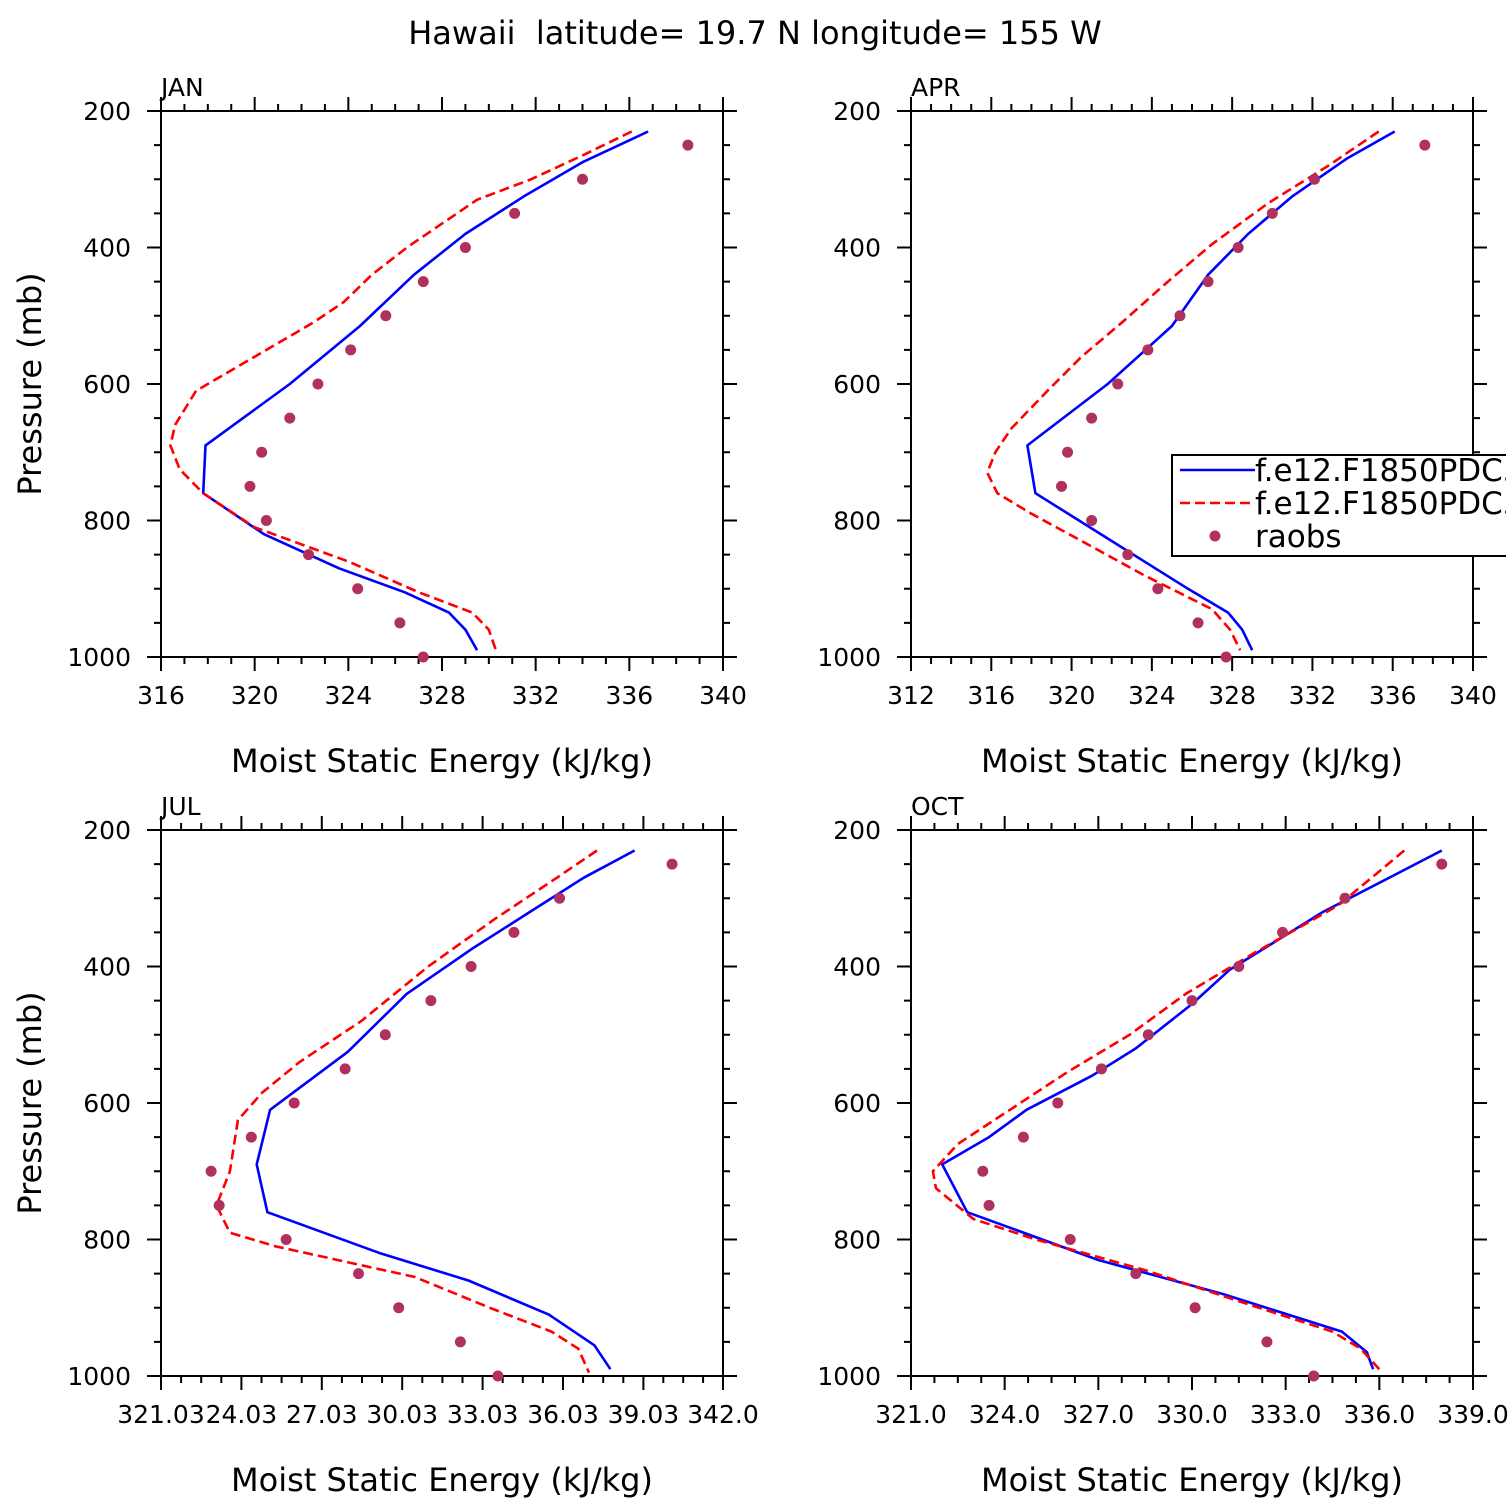  What do you see at coordinates (937, 806) in the screenshot?
I see `panel-title: OCT` at bounding box center [937, 806].